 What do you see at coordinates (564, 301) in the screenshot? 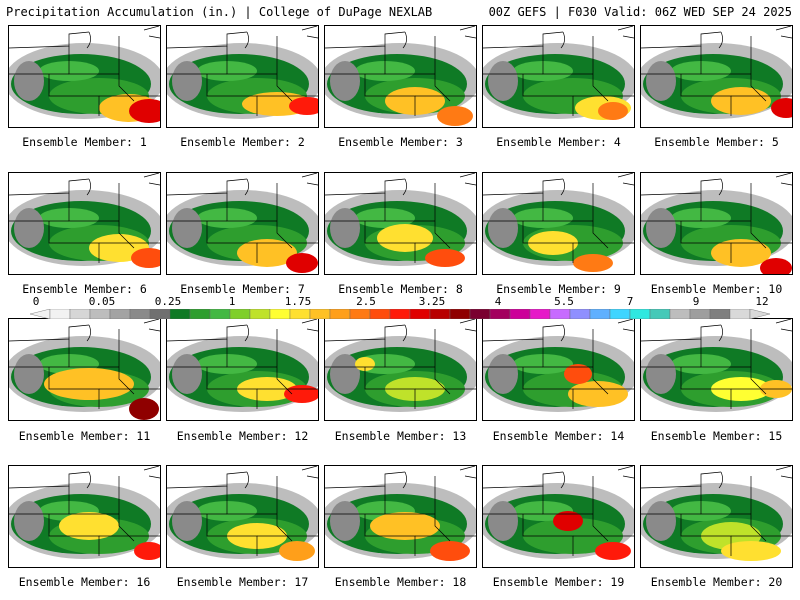
I see `colorbar-tick-label: 5.5` at bounding box center [564, 301].